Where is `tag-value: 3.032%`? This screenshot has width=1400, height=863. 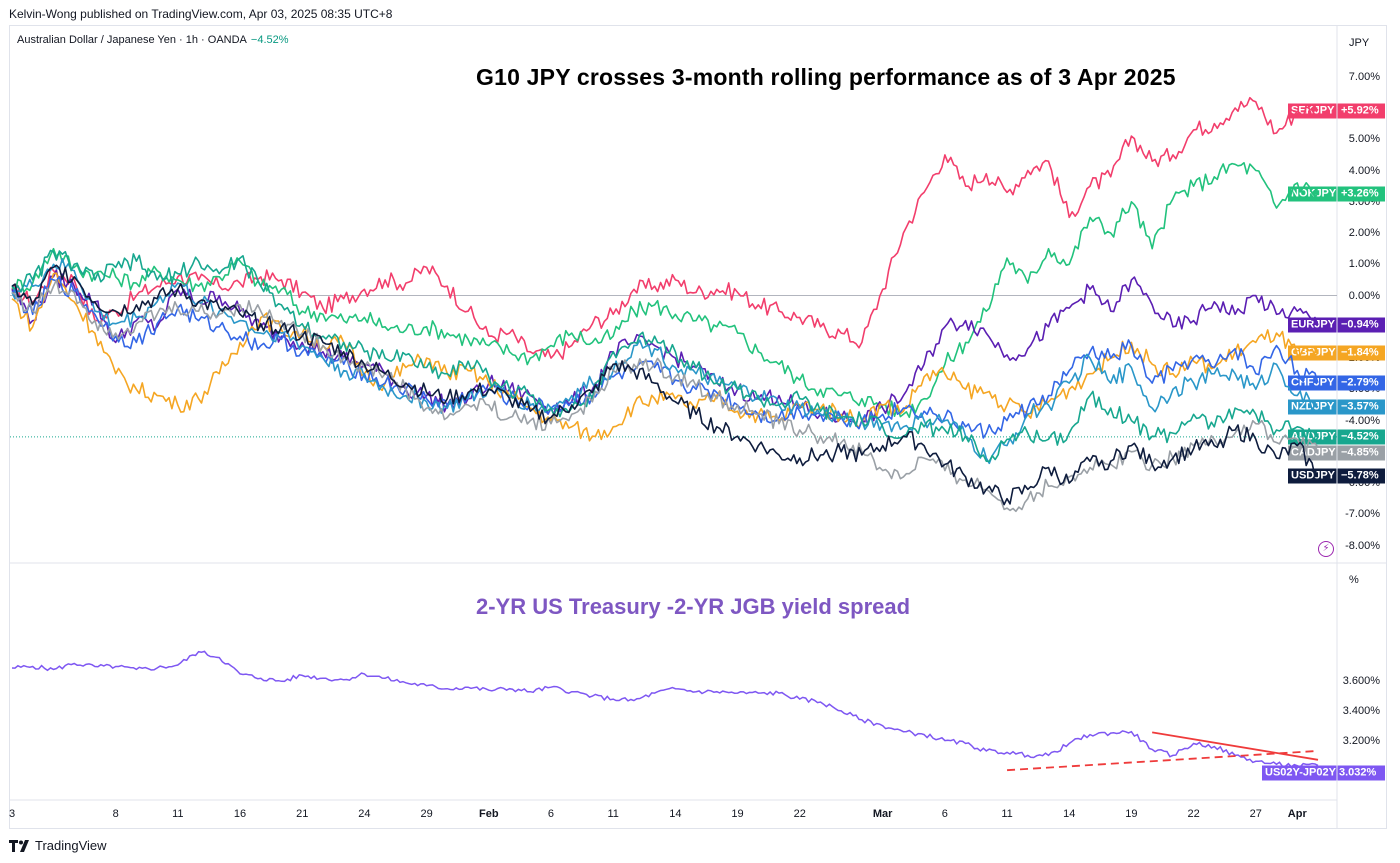
tag-value: 3.032% is located at coordinates (1358, 772).